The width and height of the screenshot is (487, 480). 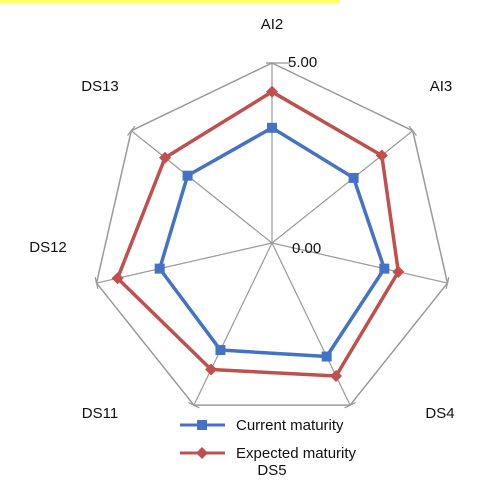 I want to click on legend-label-current: Current maturity, so click(x=290, y=425).